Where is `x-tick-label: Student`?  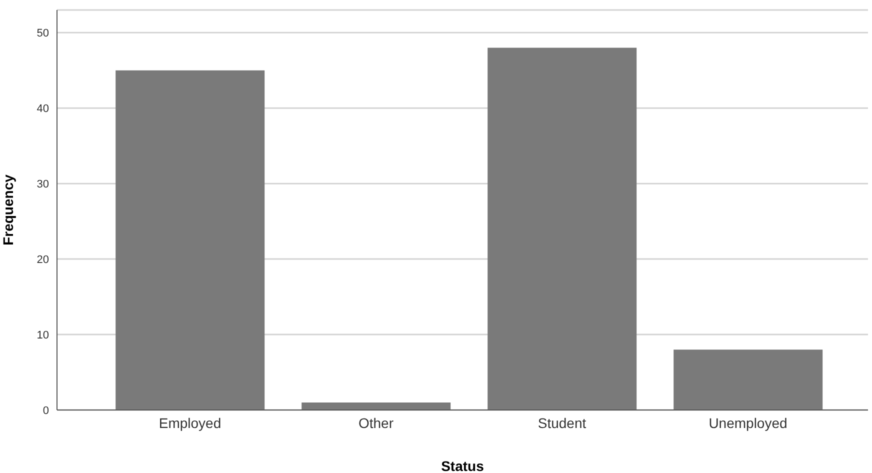
x-tick-label: Student is located at coordinates (562, 422).